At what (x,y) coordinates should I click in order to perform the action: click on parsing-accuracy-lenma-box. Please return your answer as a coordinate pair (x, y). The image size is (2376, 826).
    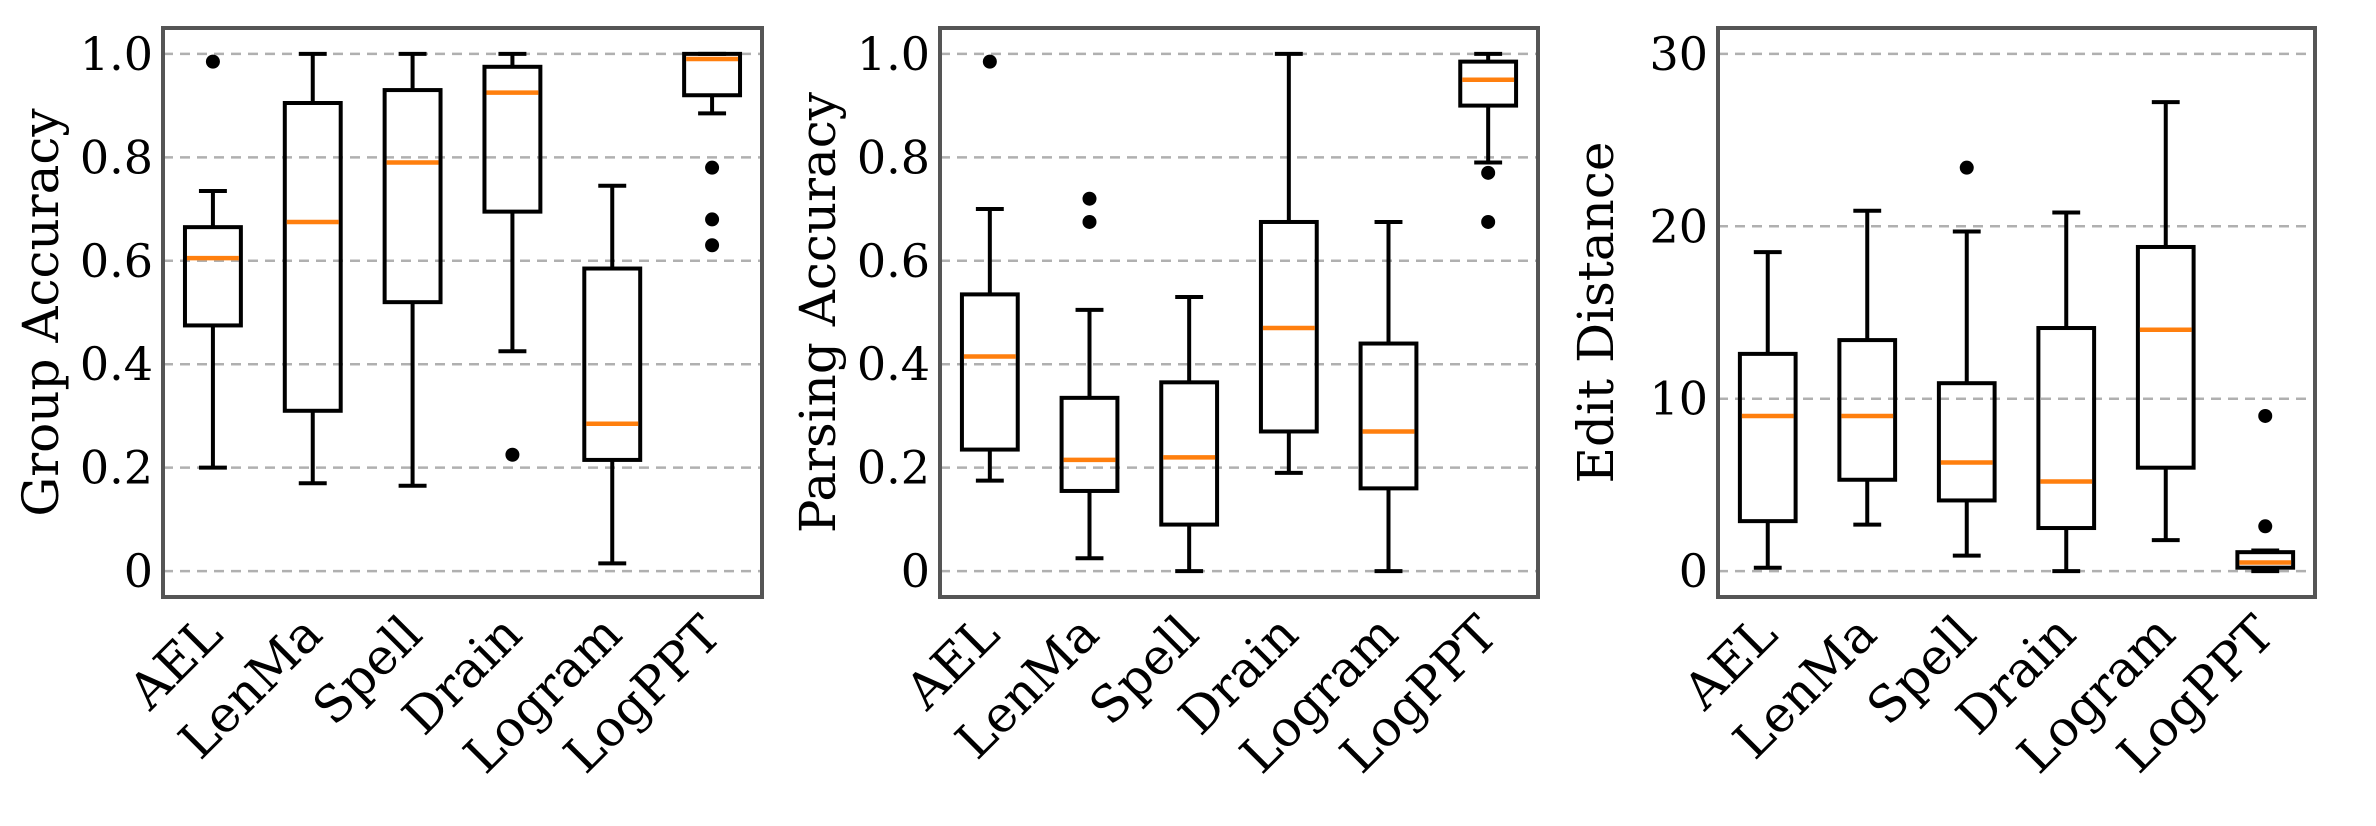
    Looking at the image, I should click on (1089, 444).